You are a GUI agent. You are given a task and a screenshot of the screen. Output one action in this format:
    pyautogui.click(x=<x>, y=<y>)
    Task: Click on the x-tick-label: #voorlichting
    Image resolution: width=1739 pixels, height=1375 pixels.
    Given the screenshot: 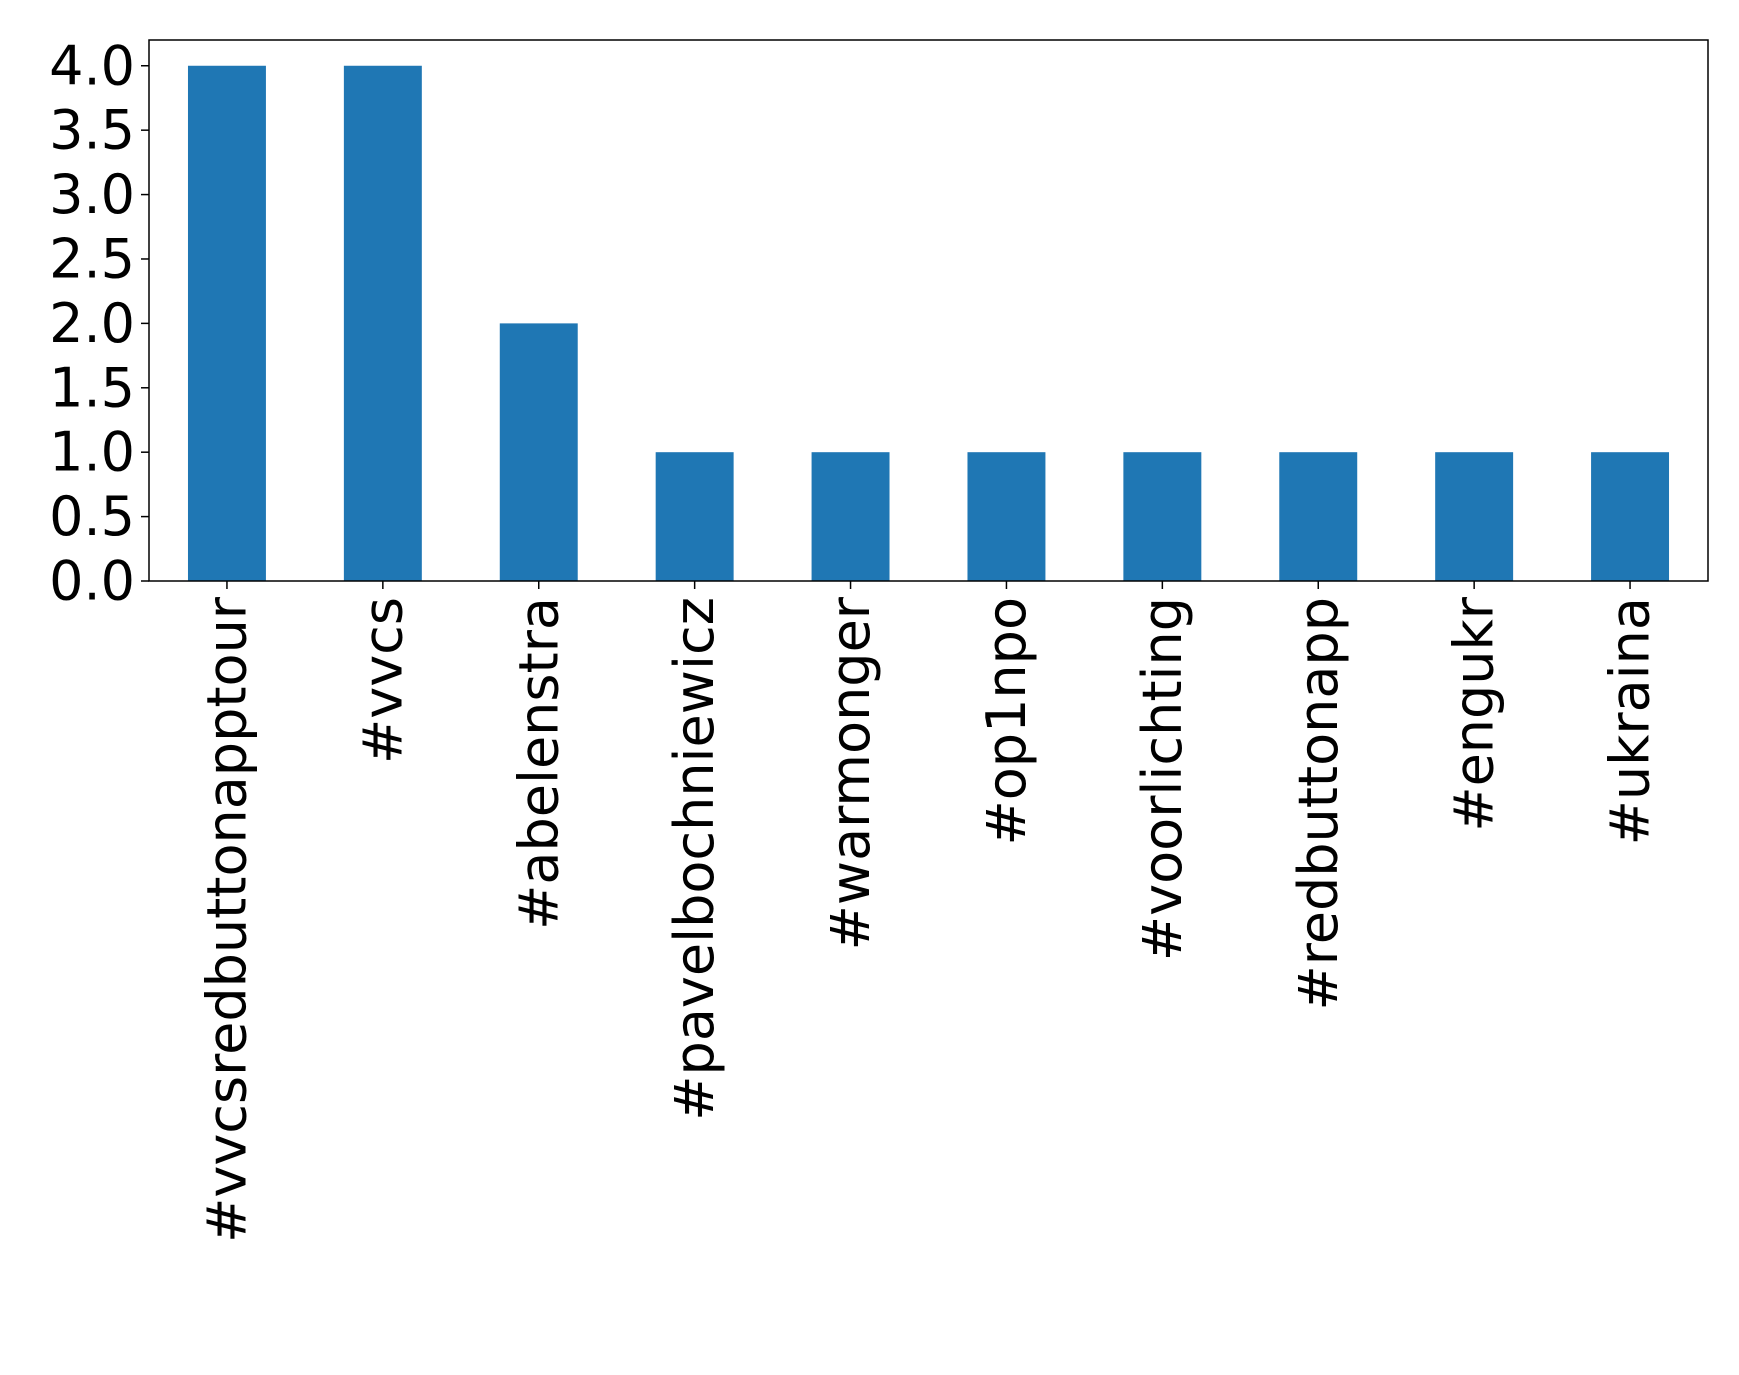 What is the action you would take?
    pyautogui.click(x=1162, y=779)
    